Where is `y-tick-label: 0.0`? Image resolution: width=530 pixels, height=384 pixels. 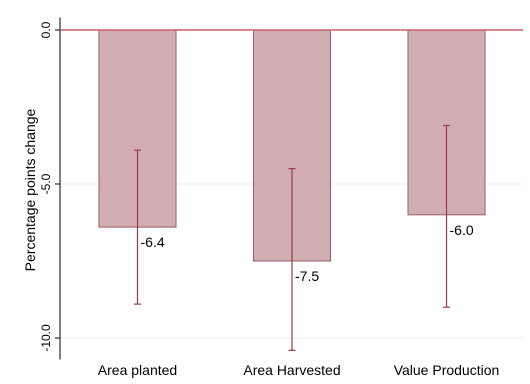
y-tick-label: 0.0 is located at coordinates (46, 29).